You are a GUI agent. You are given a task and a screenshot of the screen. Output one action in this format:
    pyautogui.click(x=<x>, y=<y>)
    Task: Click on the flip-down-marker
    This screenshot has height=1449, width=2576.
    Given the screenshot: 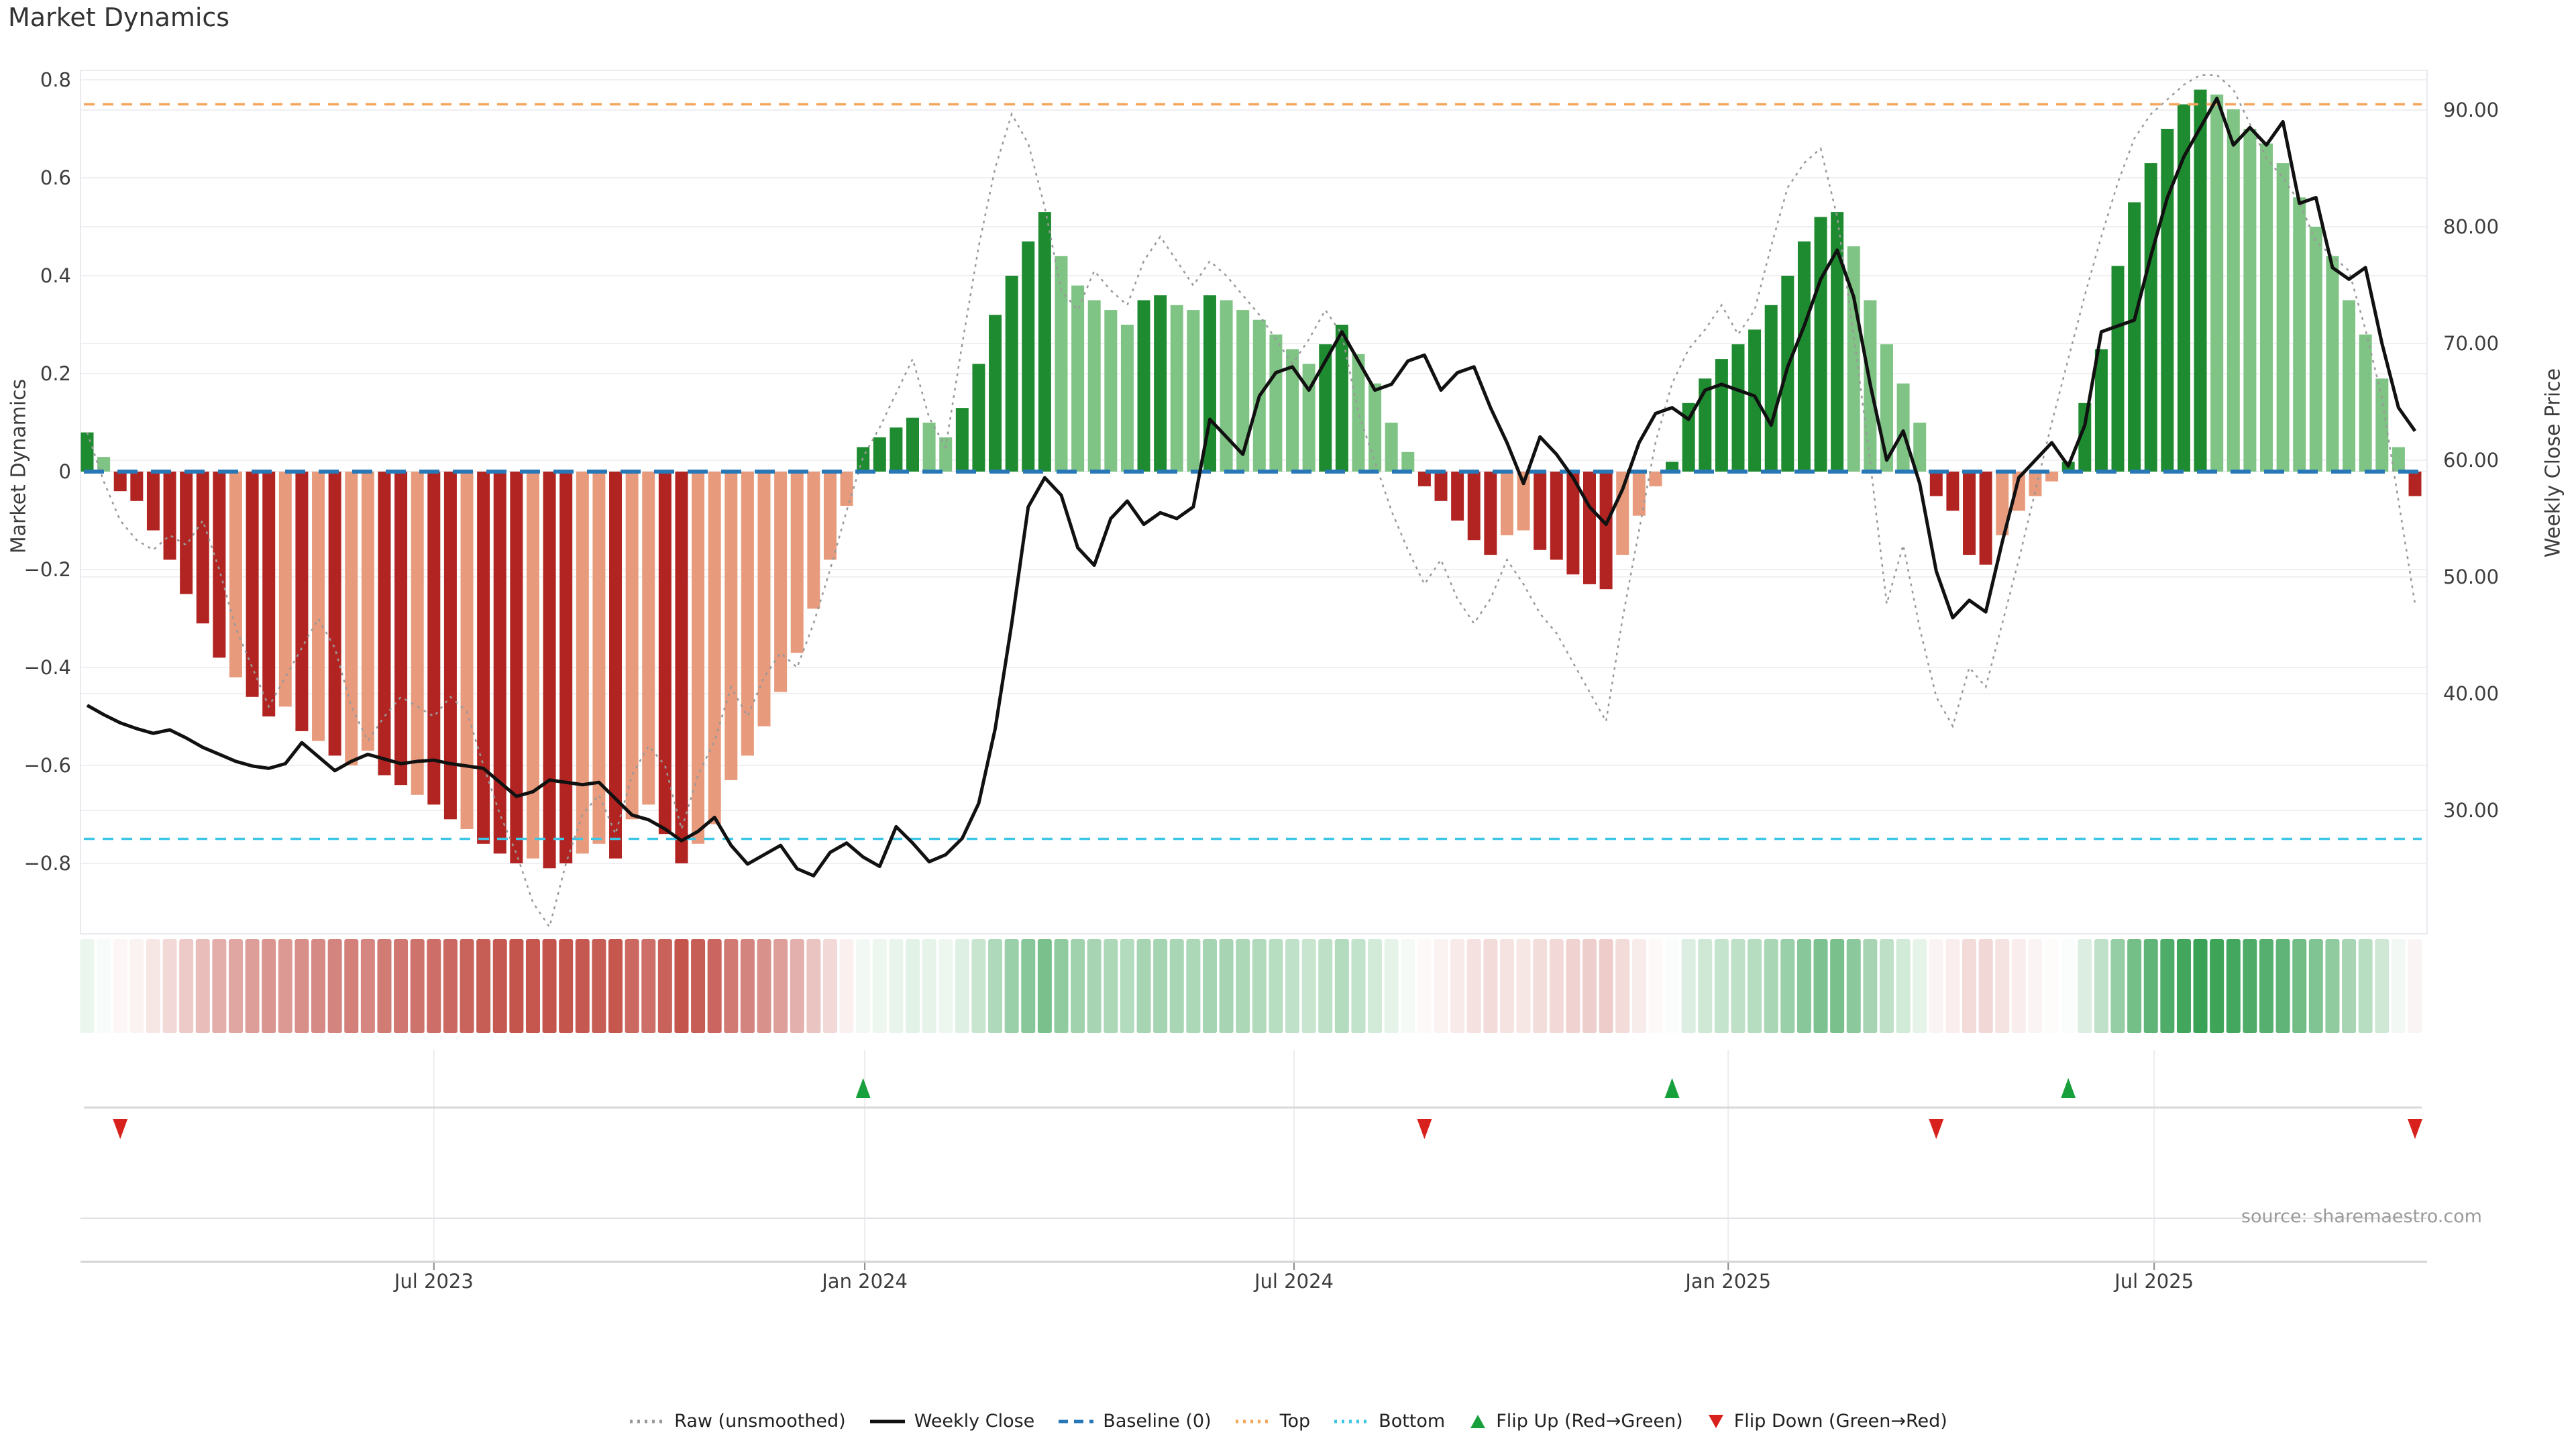 What is the action you would take?
    pyautogui.click(x=1424, y=1129)
    